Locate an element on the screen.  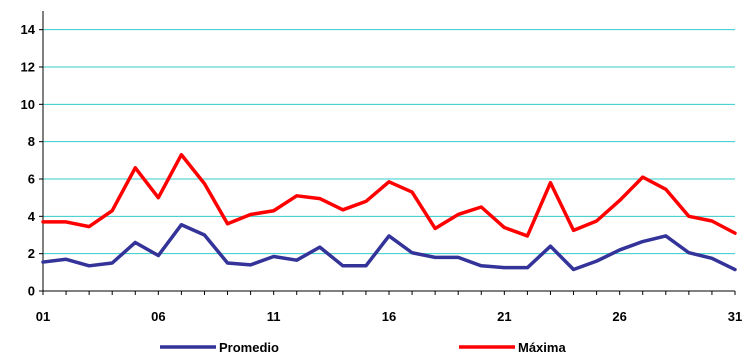
y-tick-label: 0 is located at coordinates (31, 291).